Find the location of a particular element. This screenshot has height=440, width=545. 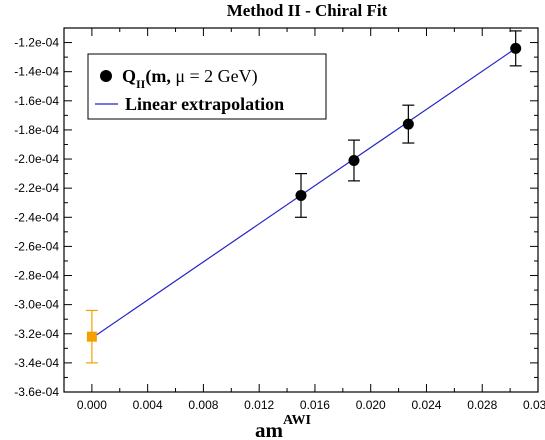

y-tick-label: -1.4e-04 is located at coordinates (36, 72).